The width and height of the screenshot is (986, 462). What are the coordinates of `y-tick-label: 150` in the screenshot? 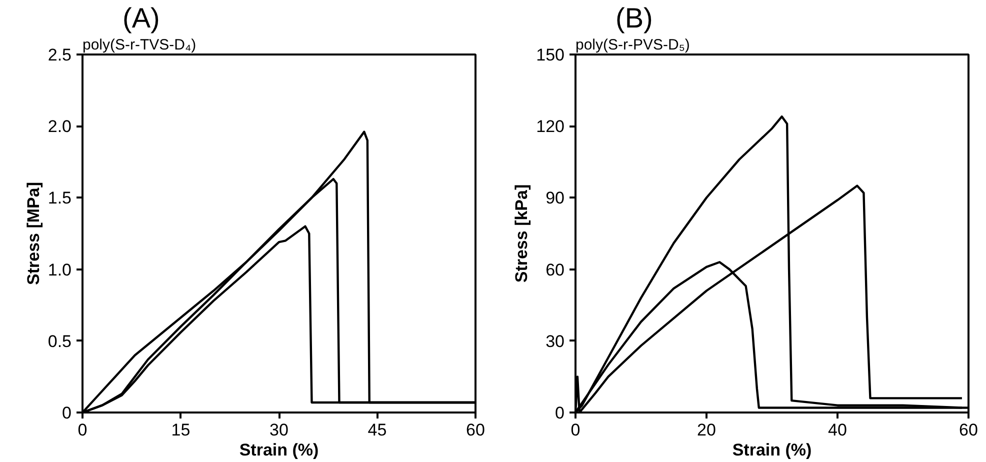 It's located at (550, 55).